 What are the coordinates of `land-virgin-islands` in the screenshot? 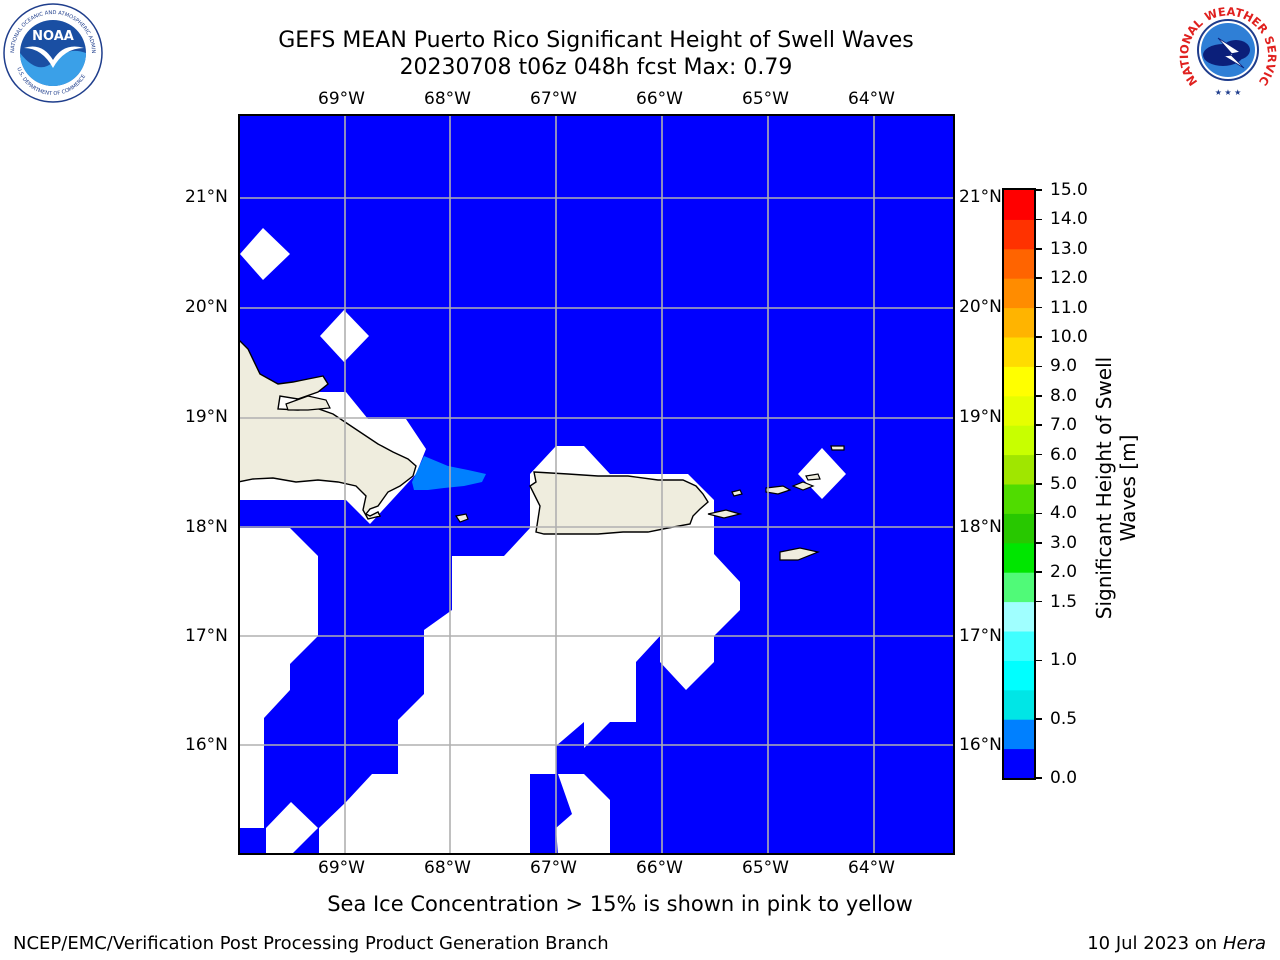 It's located at (776, 503).